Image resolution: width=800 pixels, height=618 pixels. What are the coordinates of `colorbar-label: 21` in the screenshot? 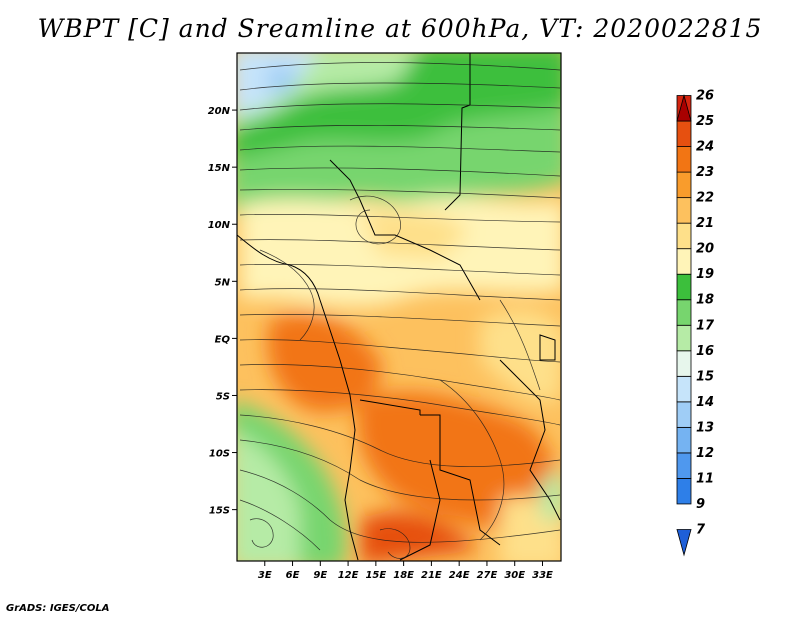 It's located at (705, 223).